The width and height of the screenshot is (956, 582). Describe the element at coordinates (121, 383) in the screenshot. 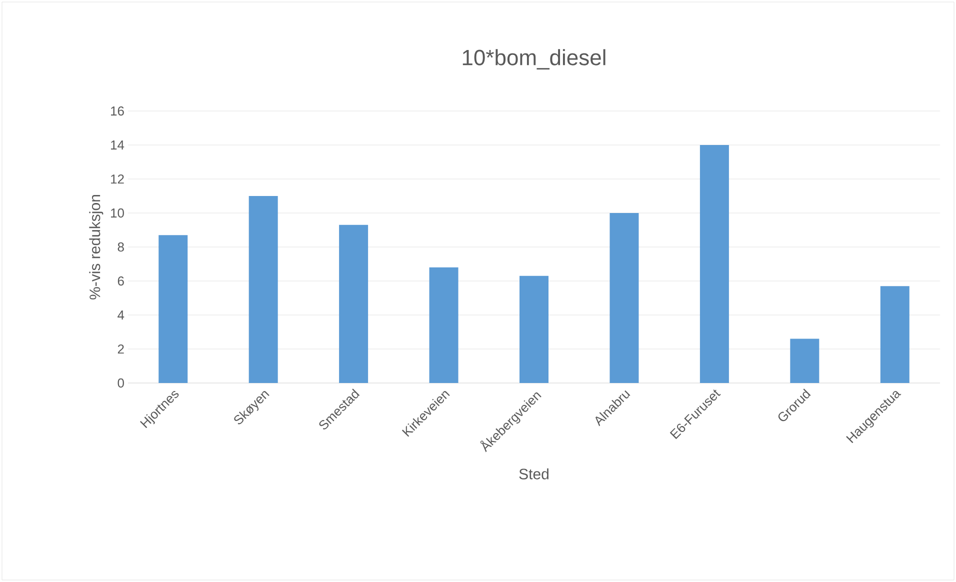

I see `y-tick-label: 0` at that location.